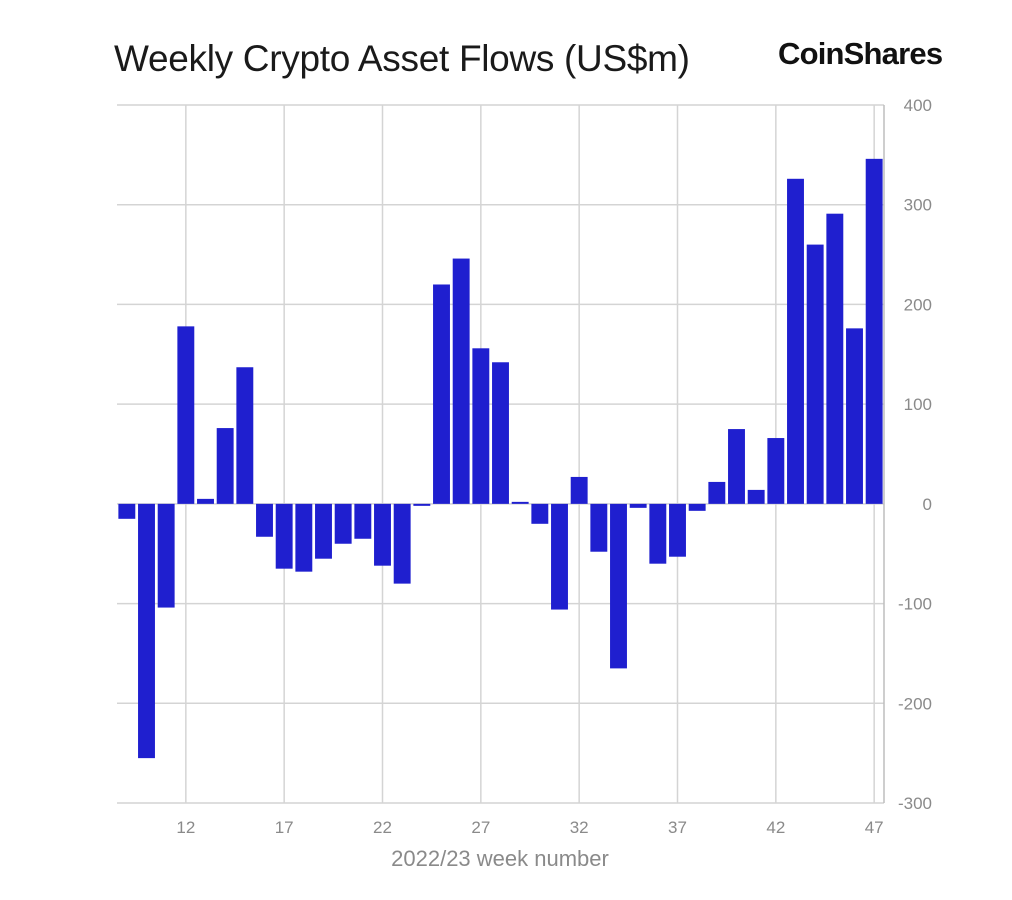 This screenshot has width=1012, height=900. I want to click on x-axis-title: 2022/23 week number, so click(500, 858).